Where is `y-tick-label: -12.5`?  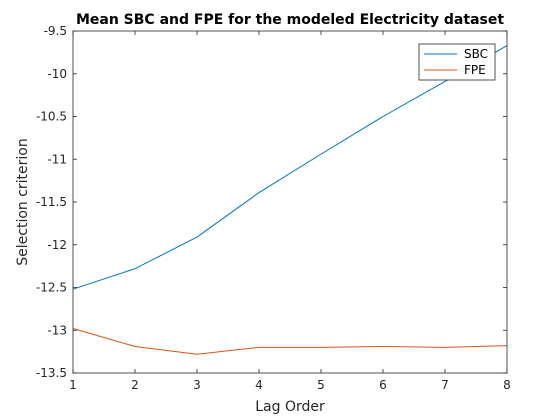 y-tick-label: -12.5 is located at coordinates (51, 288).